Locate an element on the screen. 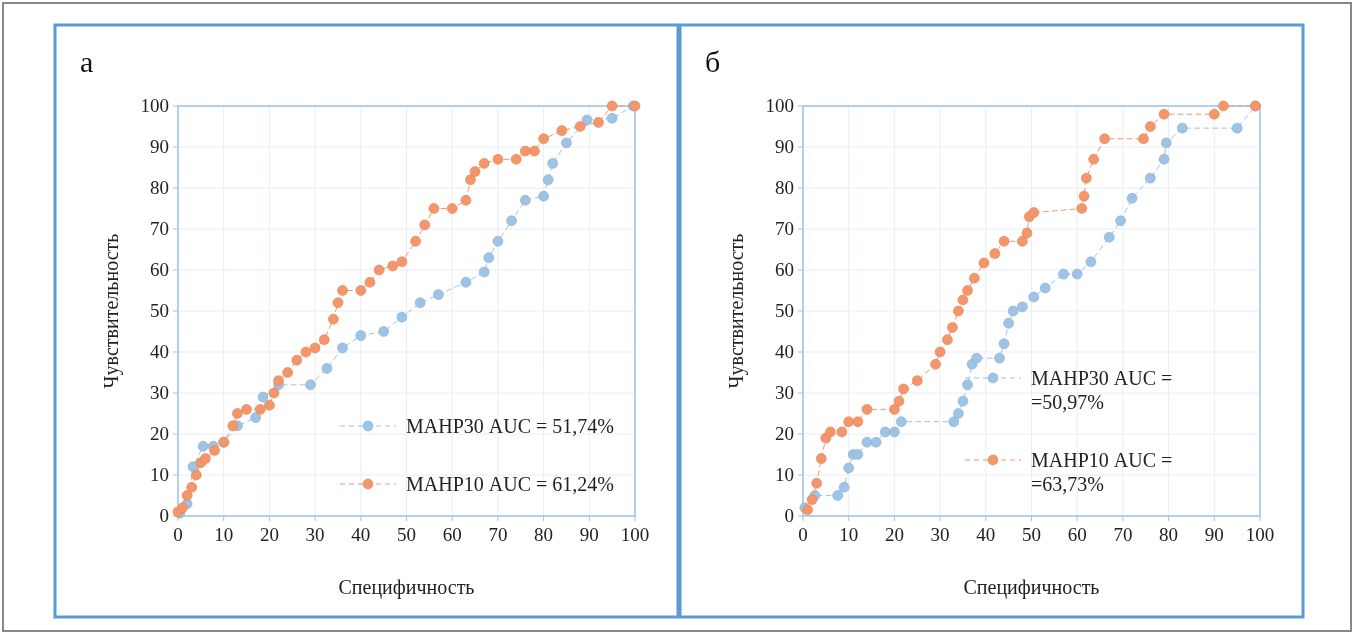  legend-label: МАНР30 AUC = 51,74% is located at coordinates (510, 426).